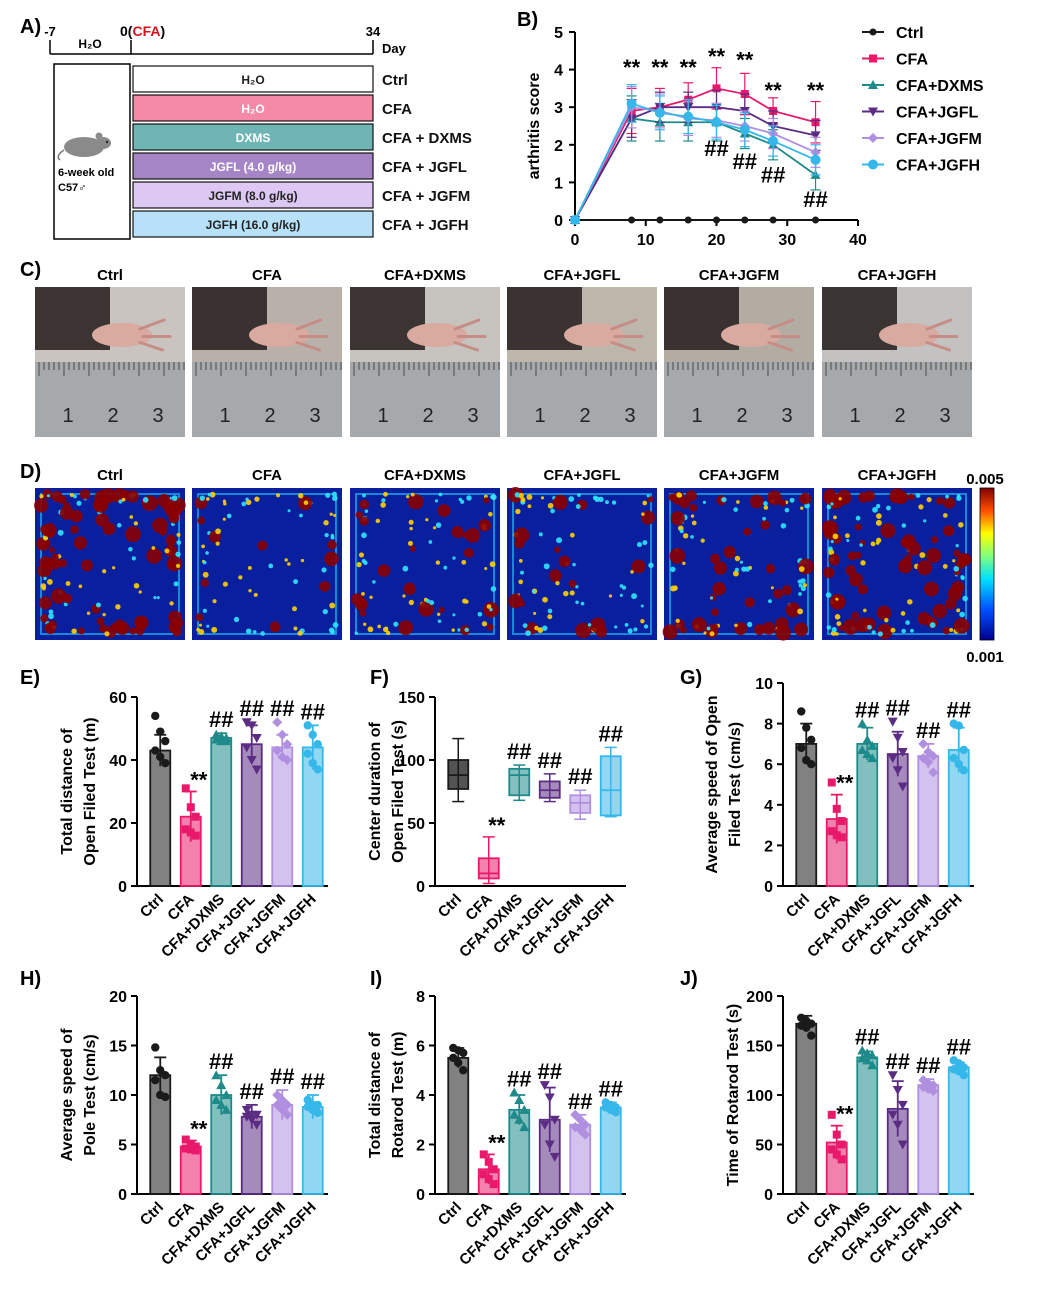 This screenshot has width=1040, height=1290. Describe the element at coordinates (897, 362) in the screenshot. I see `paw-photo-cfa-jgfh: 1 2 3` at that location.